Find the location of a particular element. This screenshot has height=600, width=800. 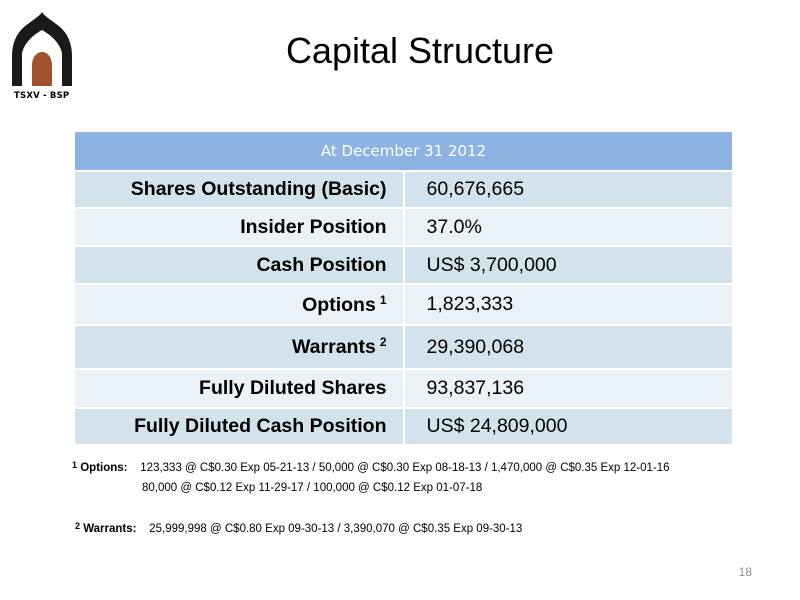

row-label: Options 1 is located at coordinates (239, 304).